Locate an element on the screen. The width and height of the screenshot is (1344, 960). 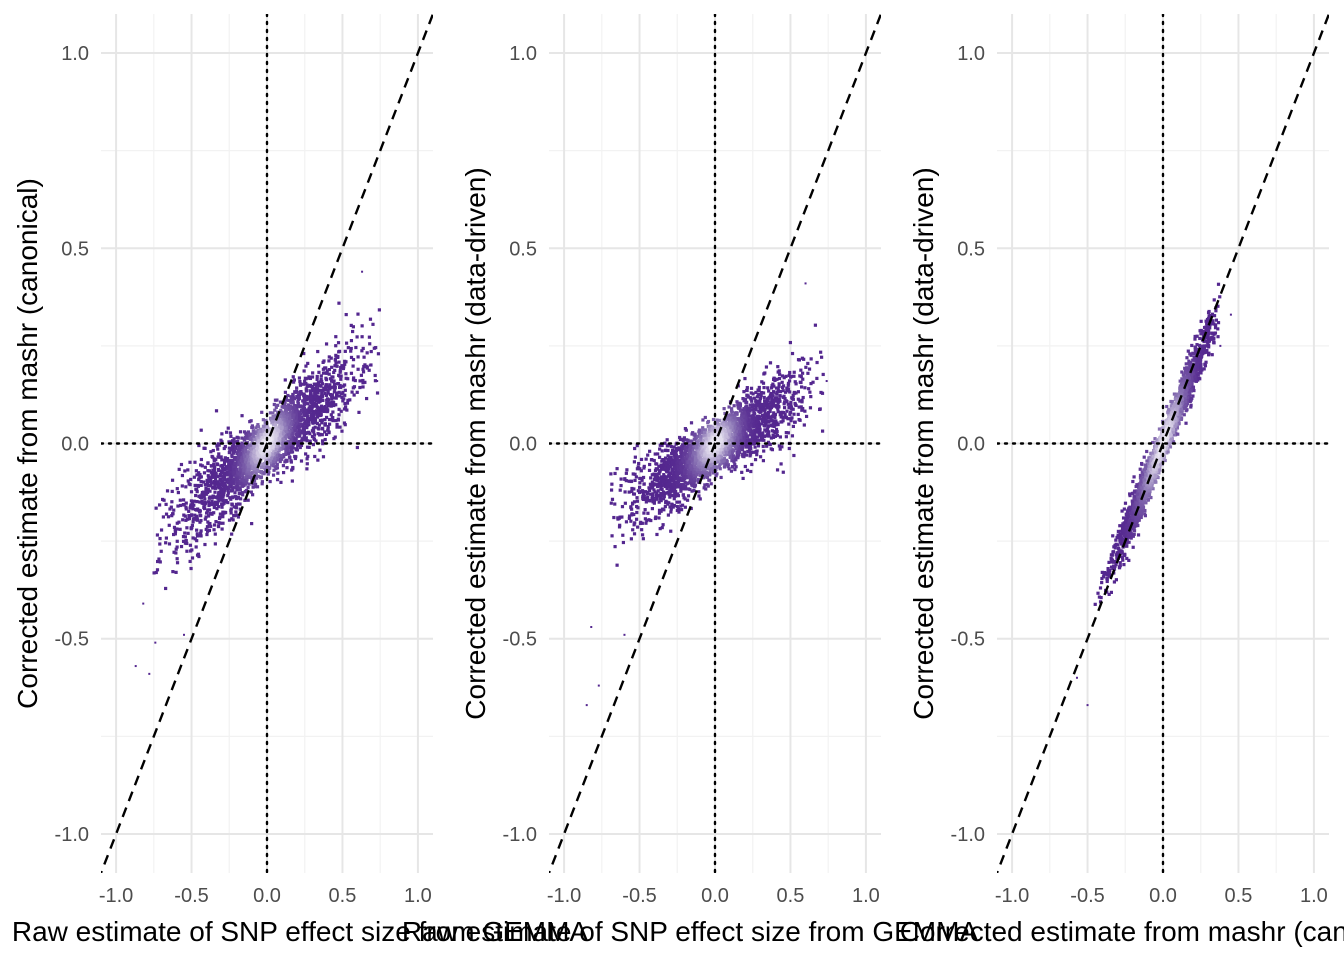
y-tick-label: -1.0 is located at coordinates (72, 835).